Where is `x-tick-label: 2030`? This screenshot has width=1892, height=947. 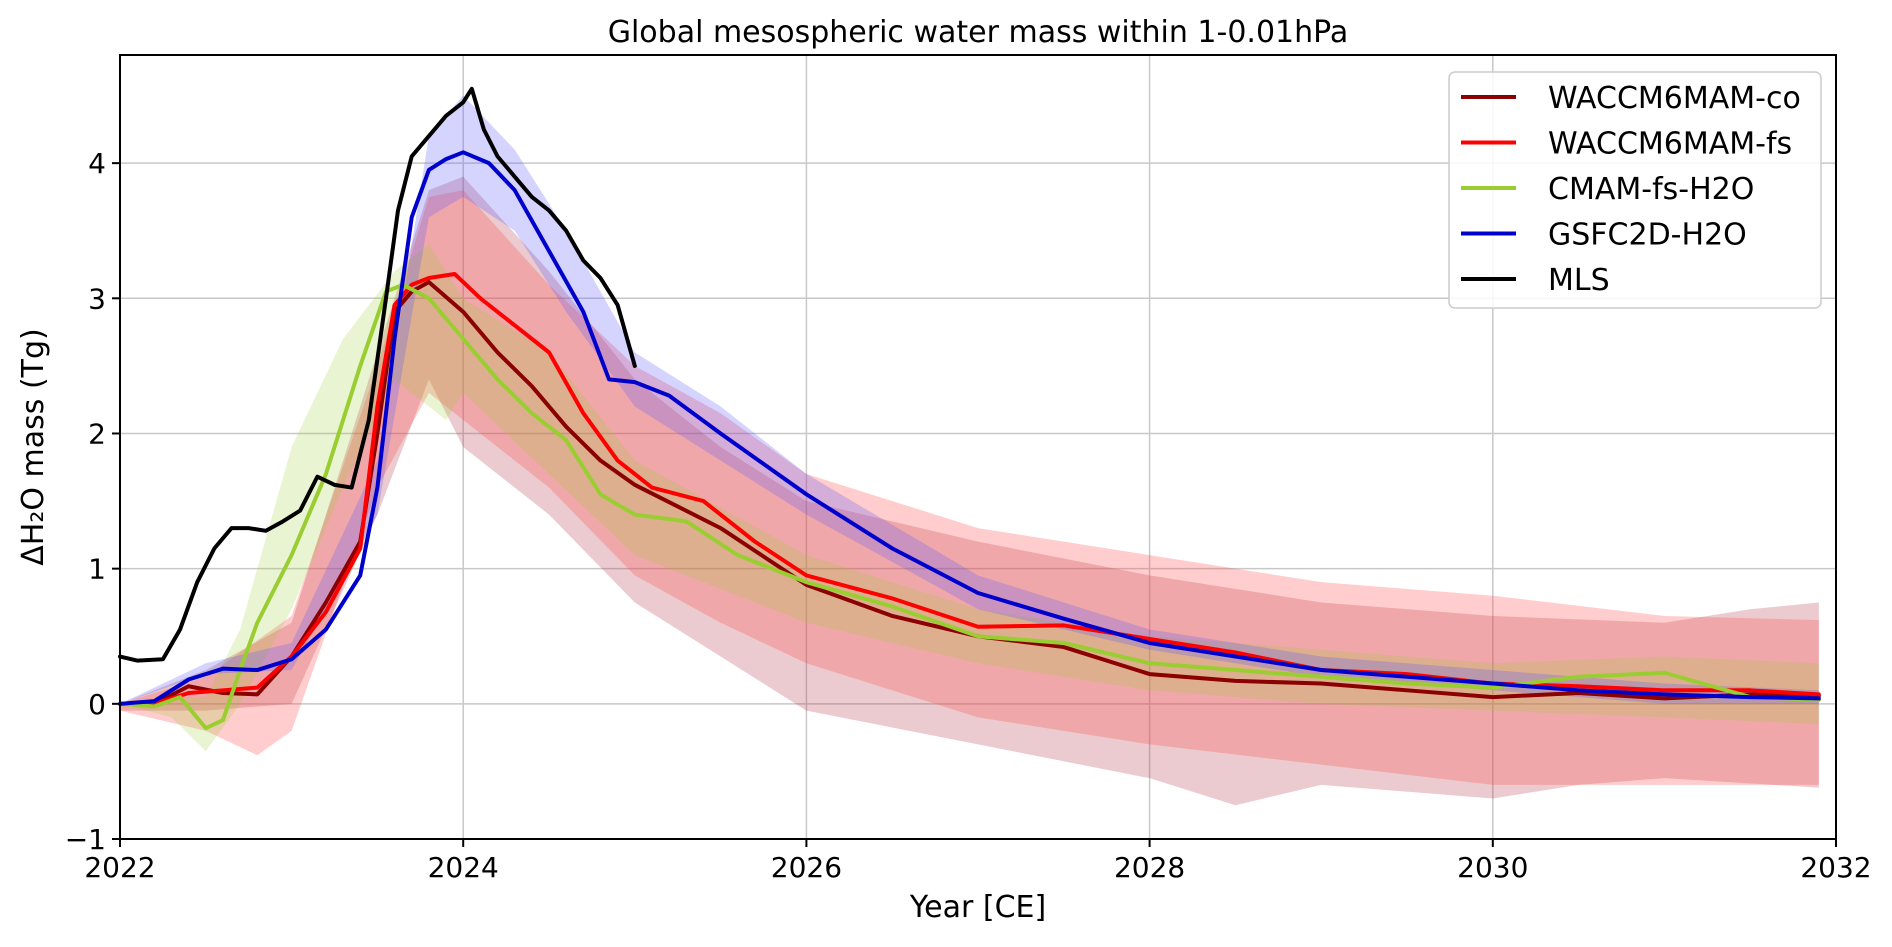
x-tick-label: 2030 is located at coordinates (1492, 867).